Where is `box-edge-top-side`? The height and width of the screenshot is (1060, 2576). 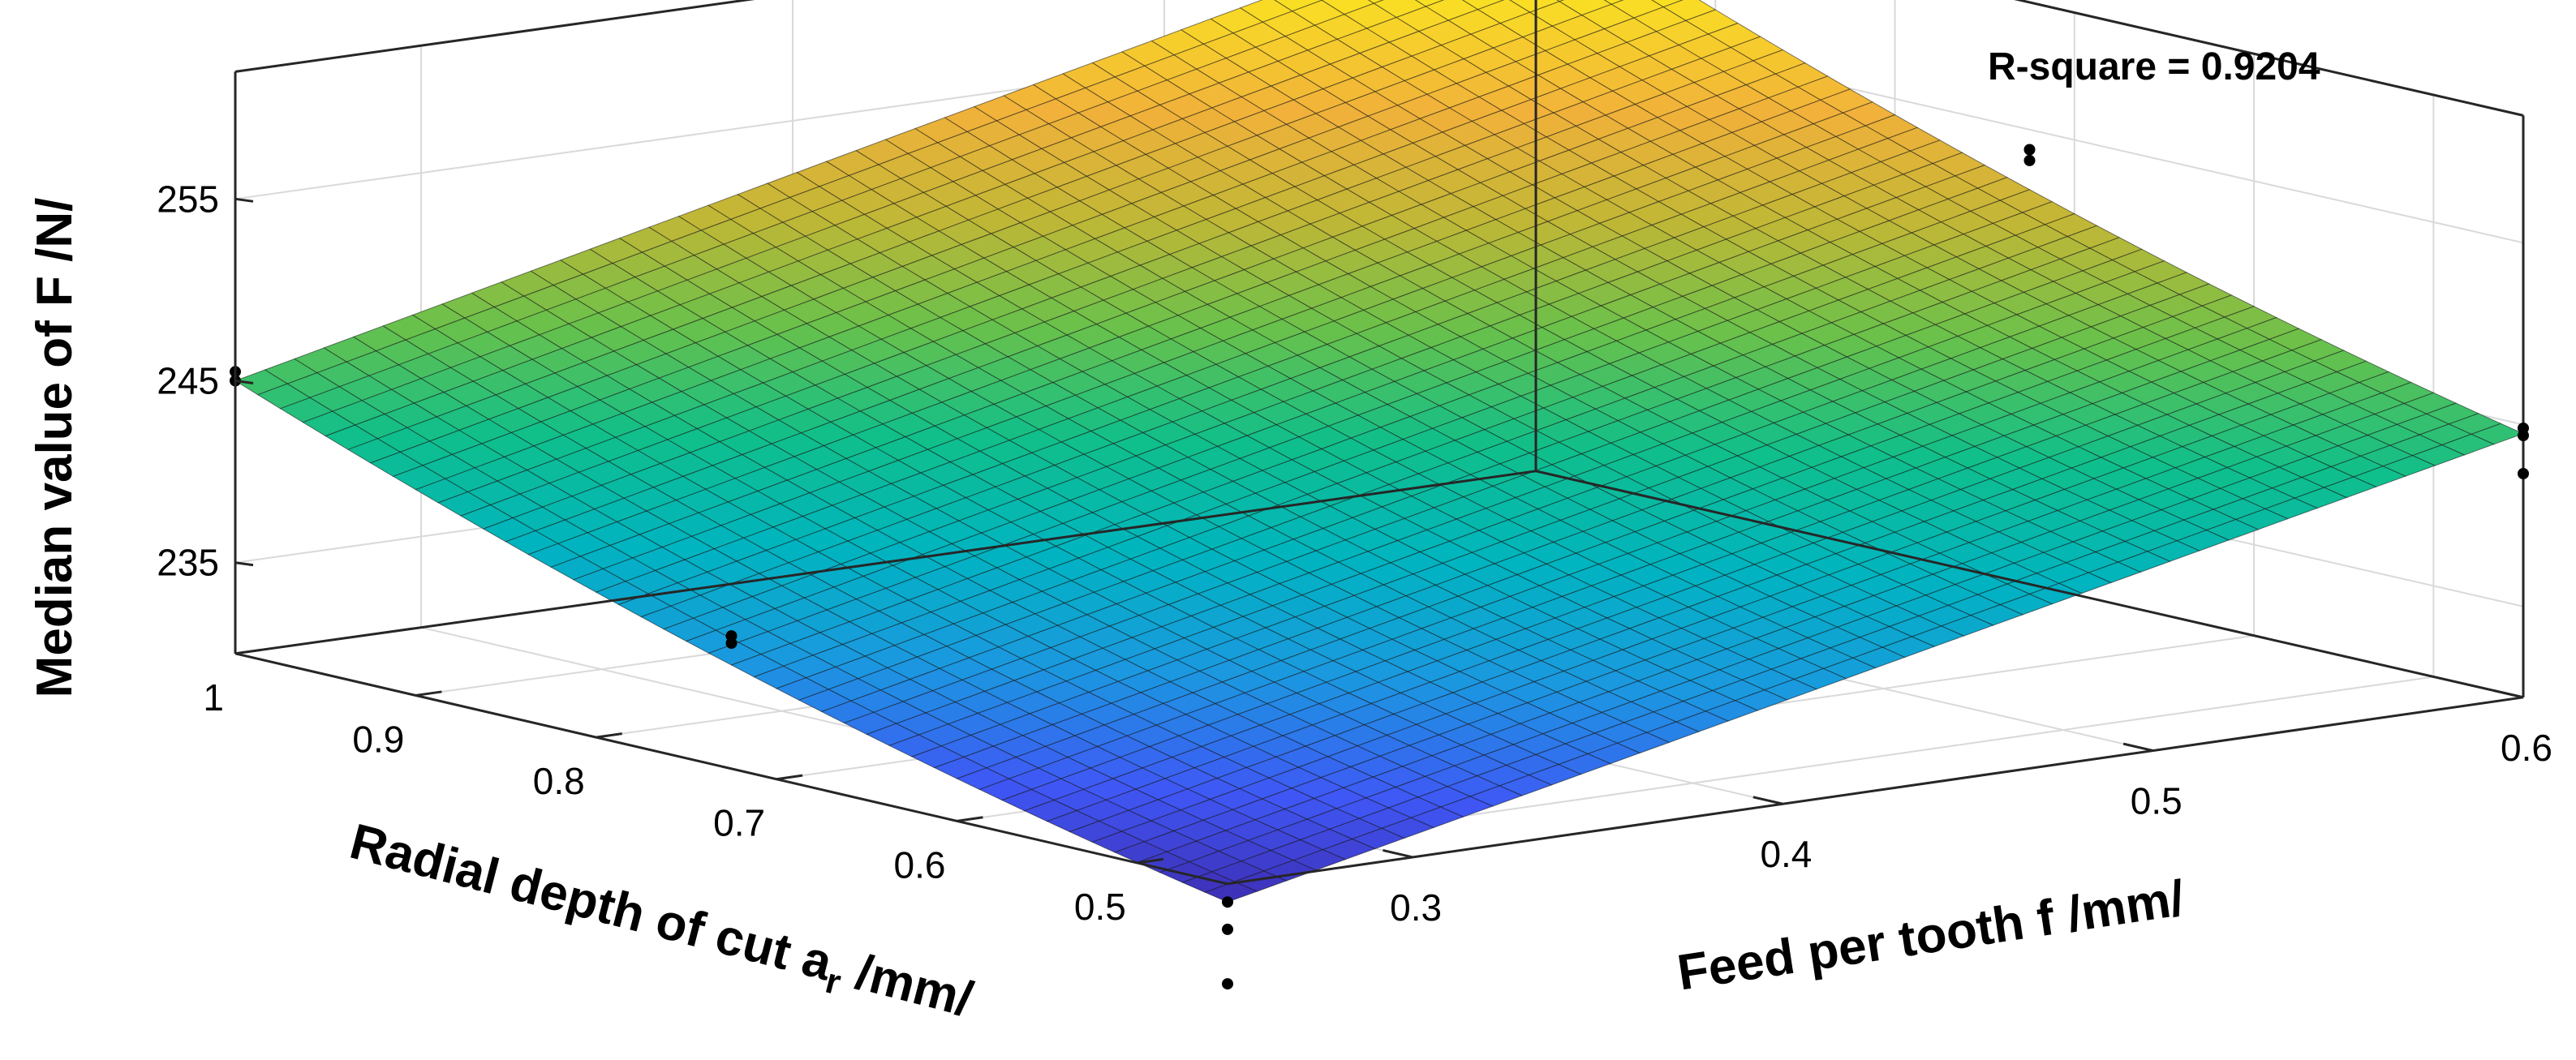
box-edge-top-side is located at coordinates (2269, 58).